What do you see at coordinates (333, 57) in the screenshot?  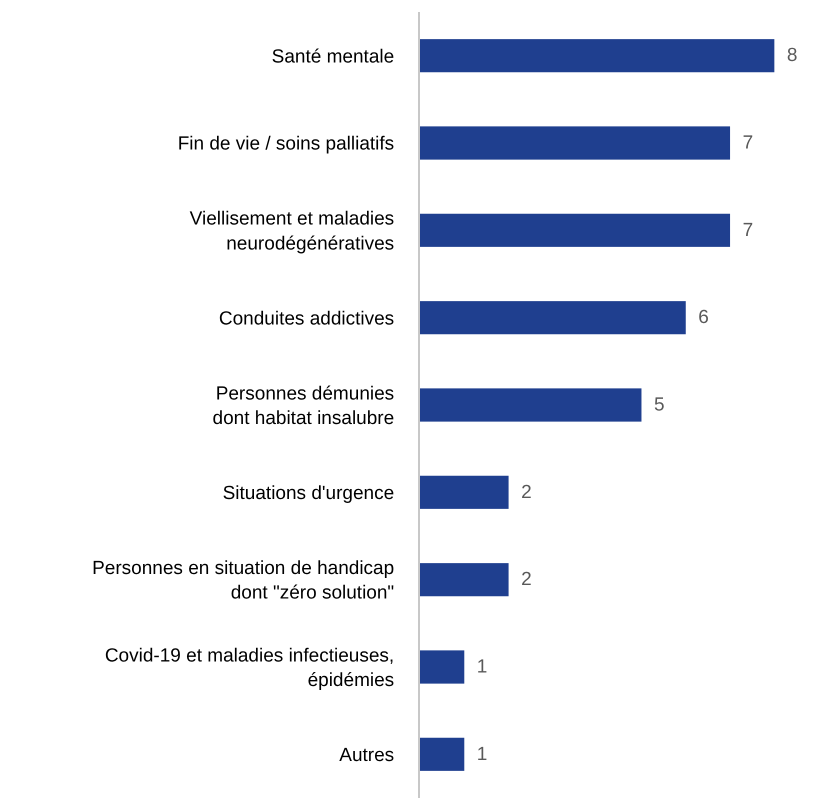 I see `y-tick-label: Santé mentale` at bounding box center [333, 57].